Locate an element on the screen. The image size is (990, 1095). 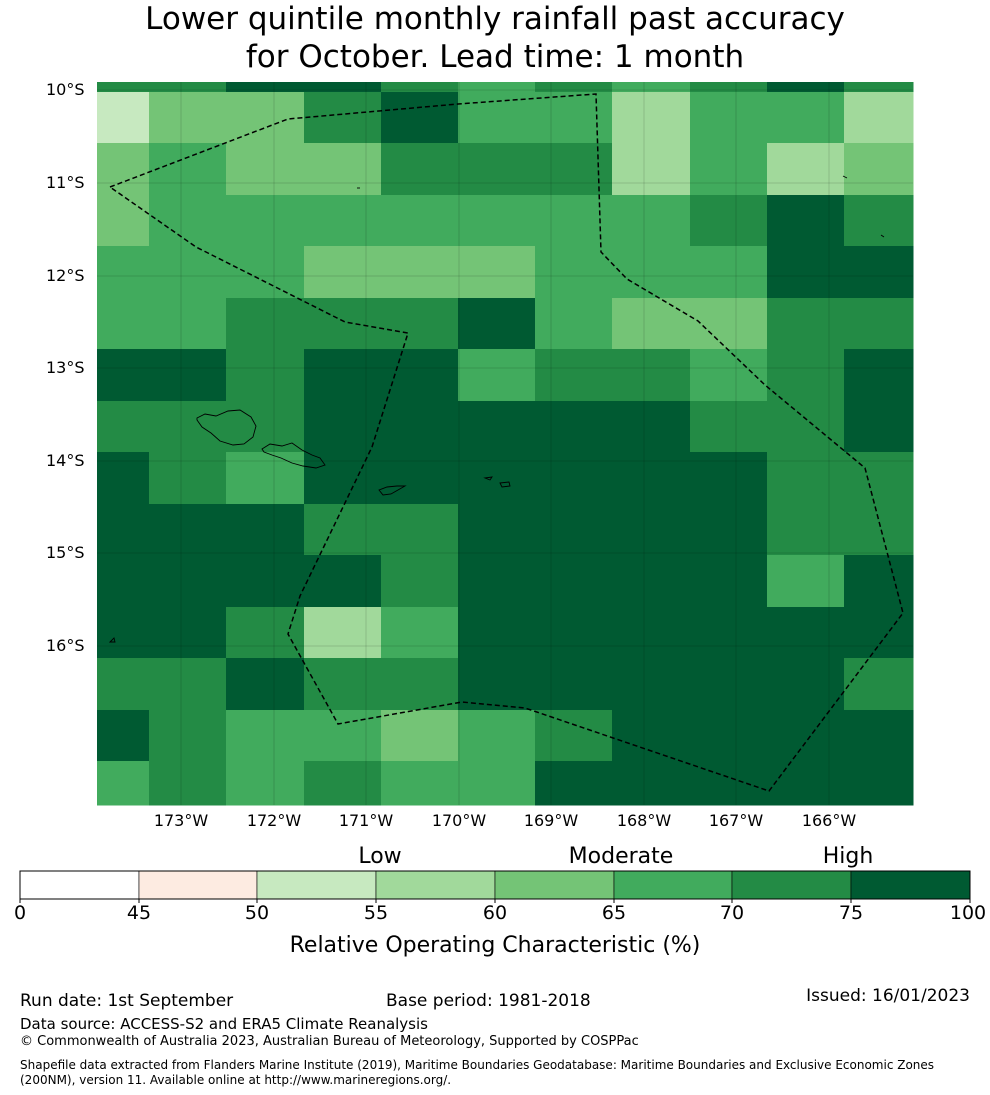
category-label-low: Low is located at coordinates (380, 856).